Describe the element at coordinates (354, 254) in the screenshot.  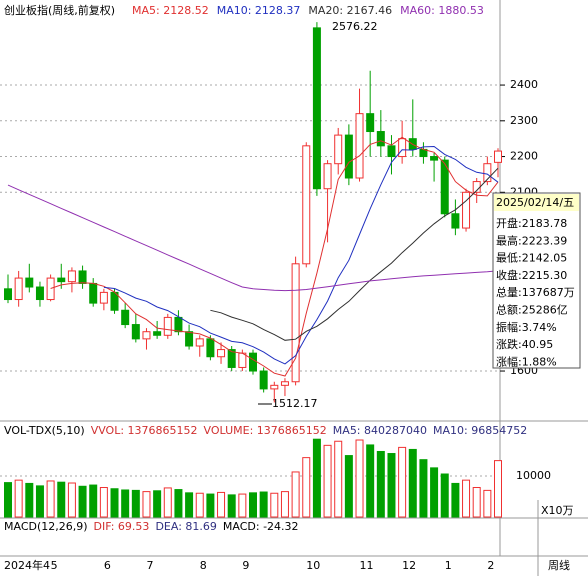
I see `ma-line` at that location.